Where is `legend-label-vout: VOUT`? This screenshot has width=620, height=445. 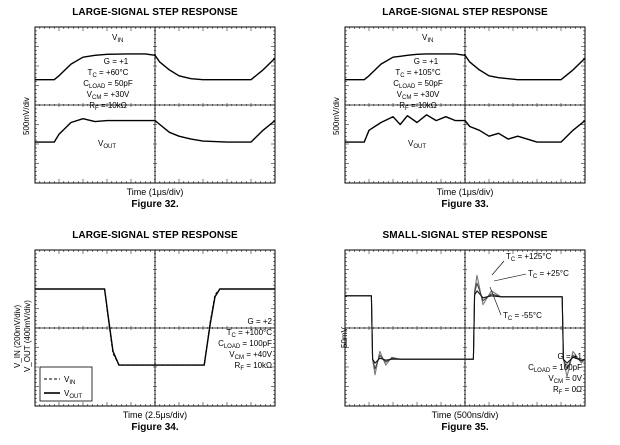 legend-label-vout: VOUT is located at coordinates (73, 394).